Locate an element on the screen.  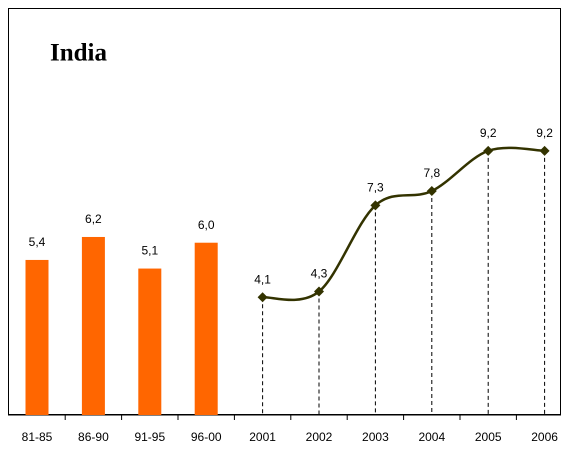
x-tick-label: 2006 is located at coordinates (544, 437).